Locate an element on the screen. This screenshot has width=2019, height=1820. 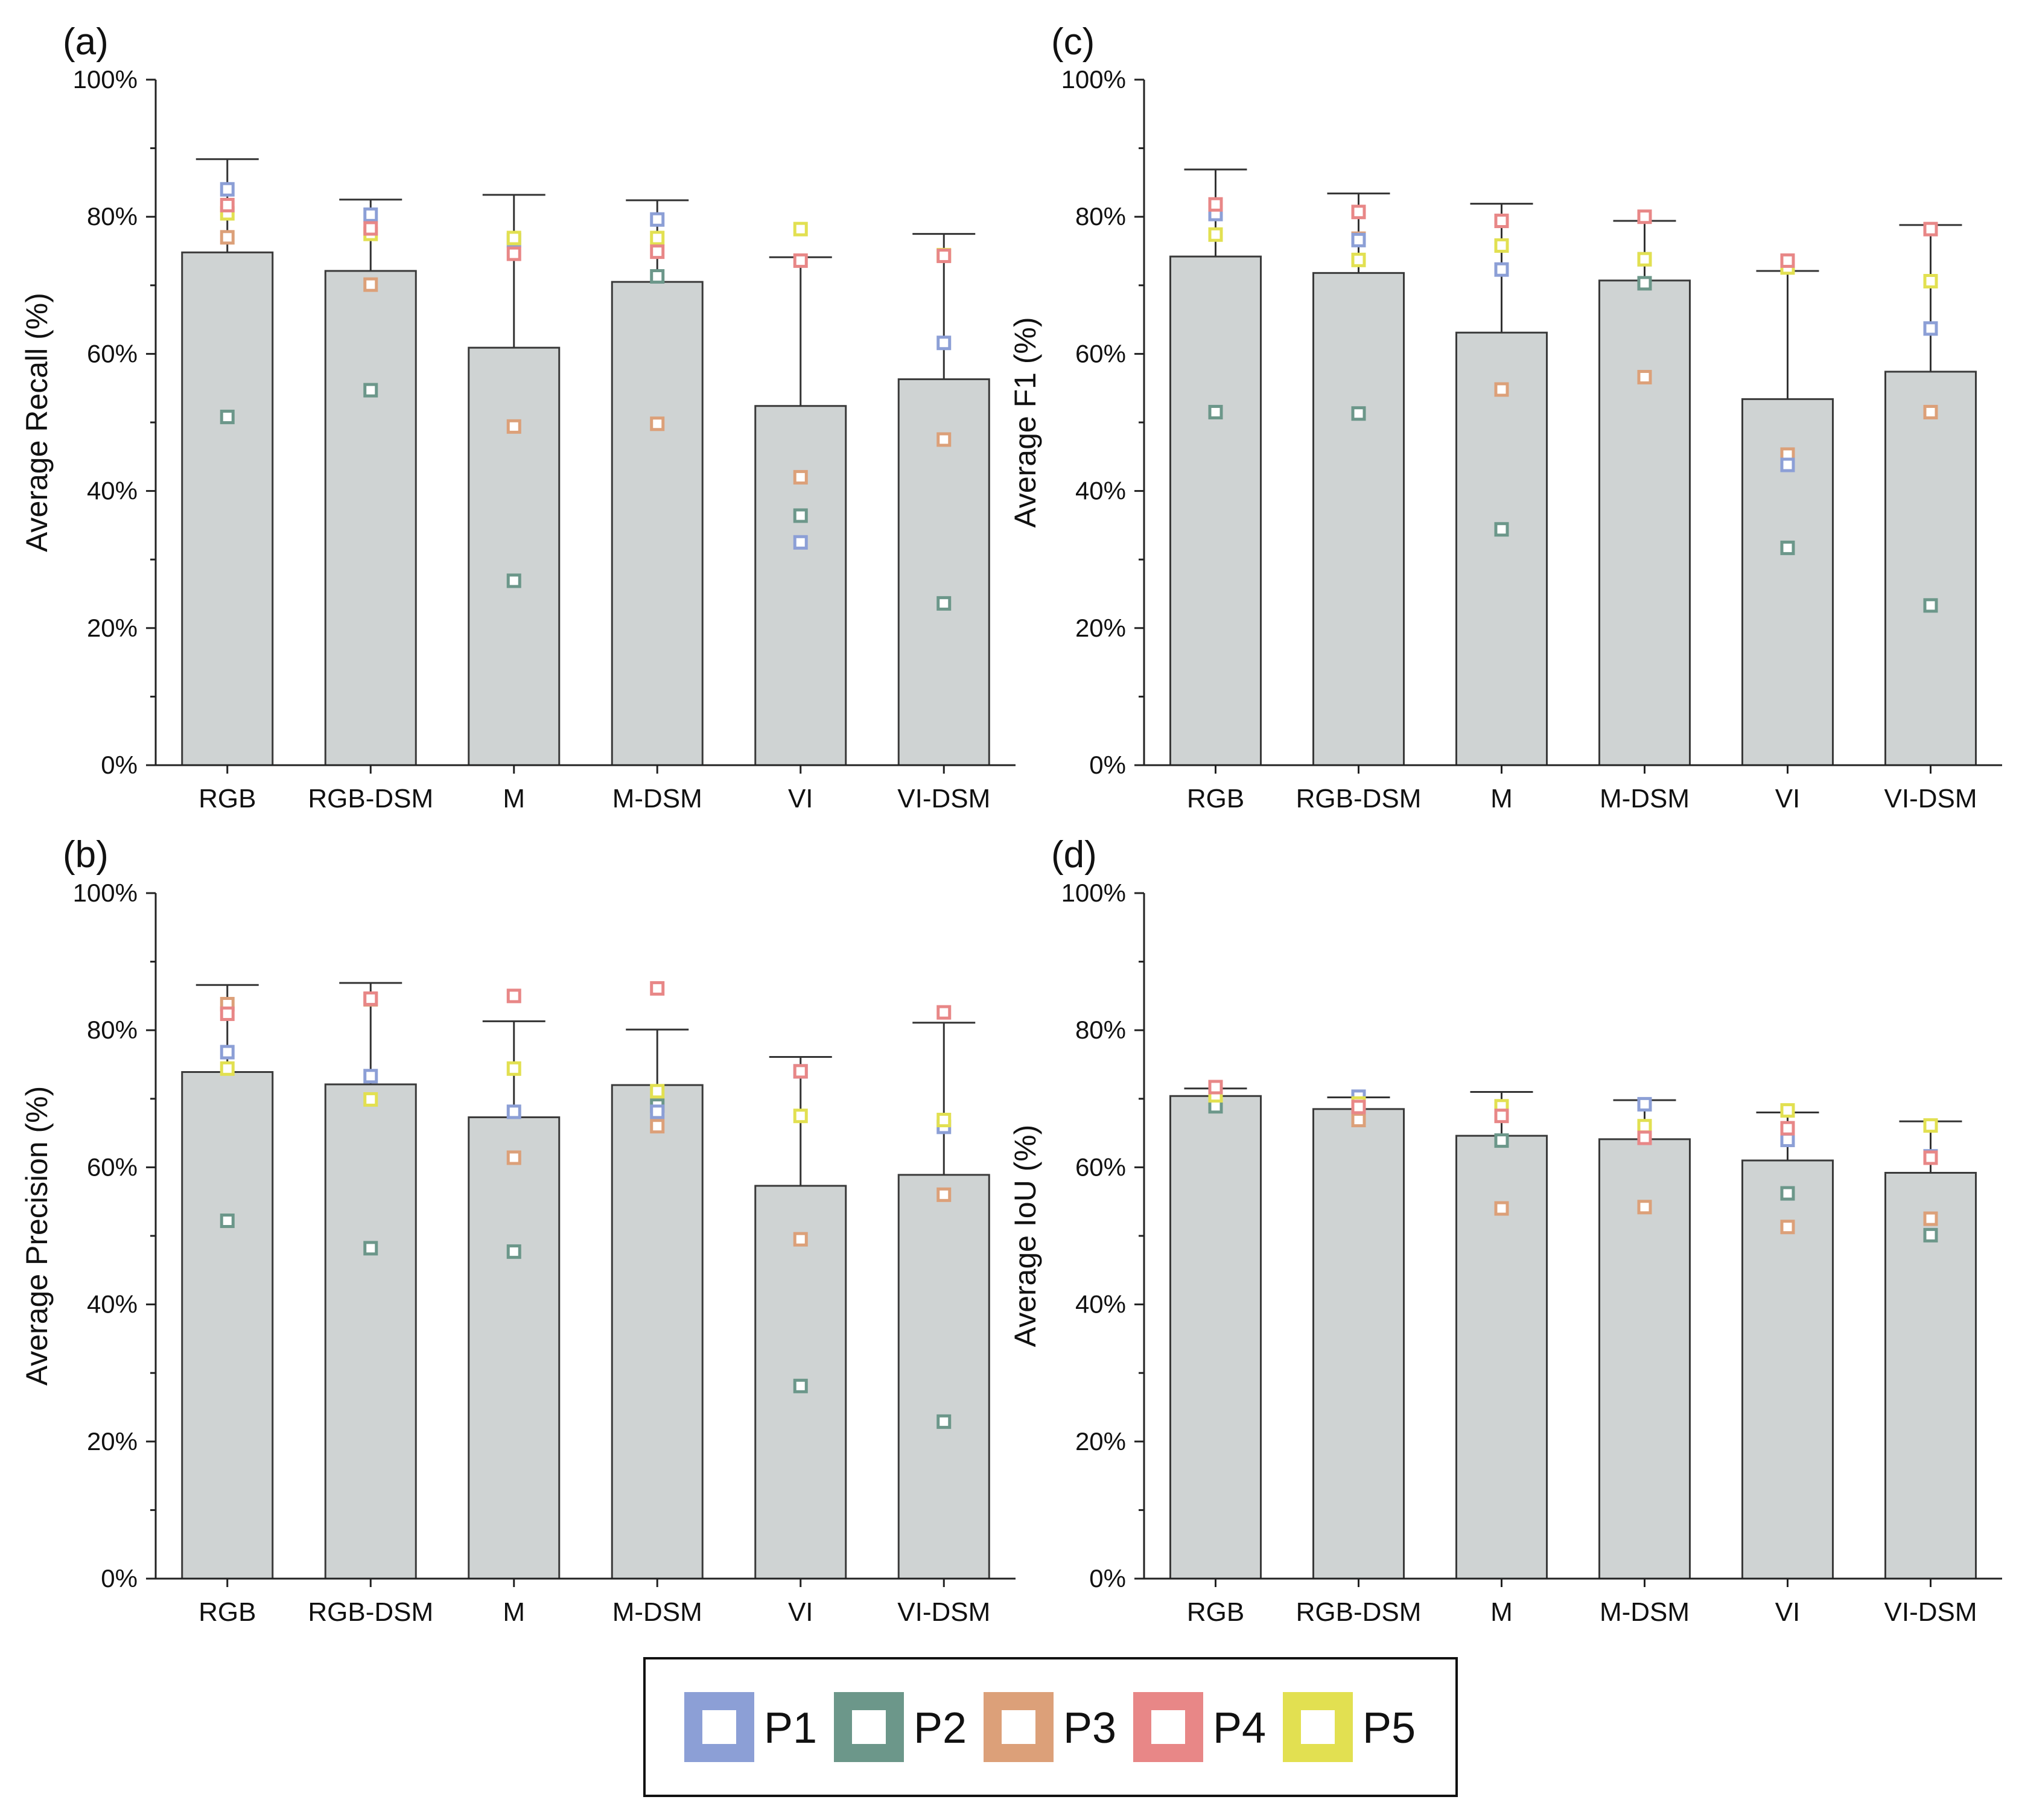
y-tick-label: 40% is located at coordinates (112, 491).